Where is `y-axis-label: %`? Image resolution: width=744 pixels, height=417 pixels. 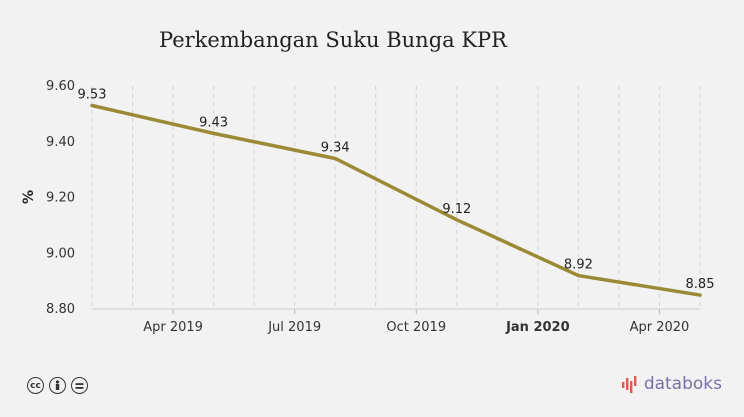
y-axis-label: % is located at coordinates (29, 197).